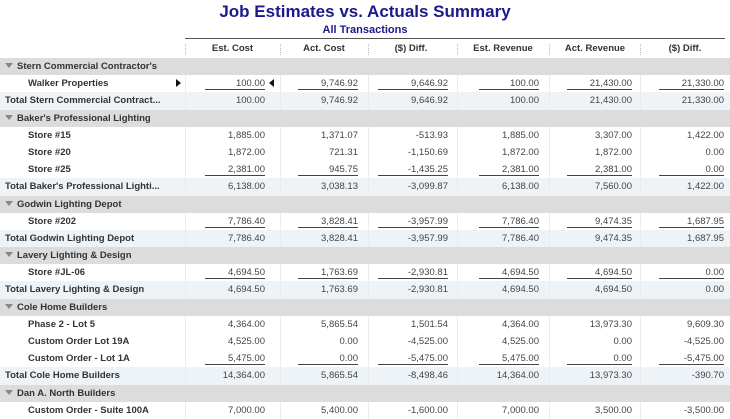  Describe the element at coordinates (707, 376) in the screenshot. I see `value-cell: -390.70` at that location.